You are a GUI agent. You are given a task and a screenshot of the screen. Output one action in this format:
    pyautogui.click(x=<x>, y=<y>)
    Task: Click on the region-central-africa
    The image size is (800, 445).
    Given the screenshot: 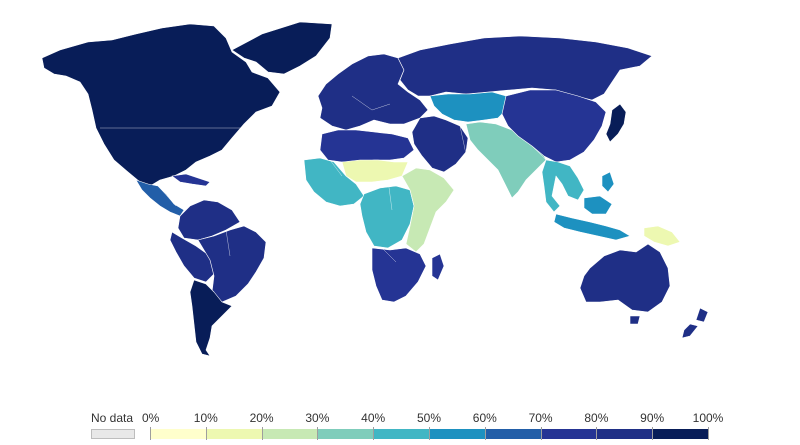 What is the action you would take?
    pyautogui.click(x=387, y=217)
    